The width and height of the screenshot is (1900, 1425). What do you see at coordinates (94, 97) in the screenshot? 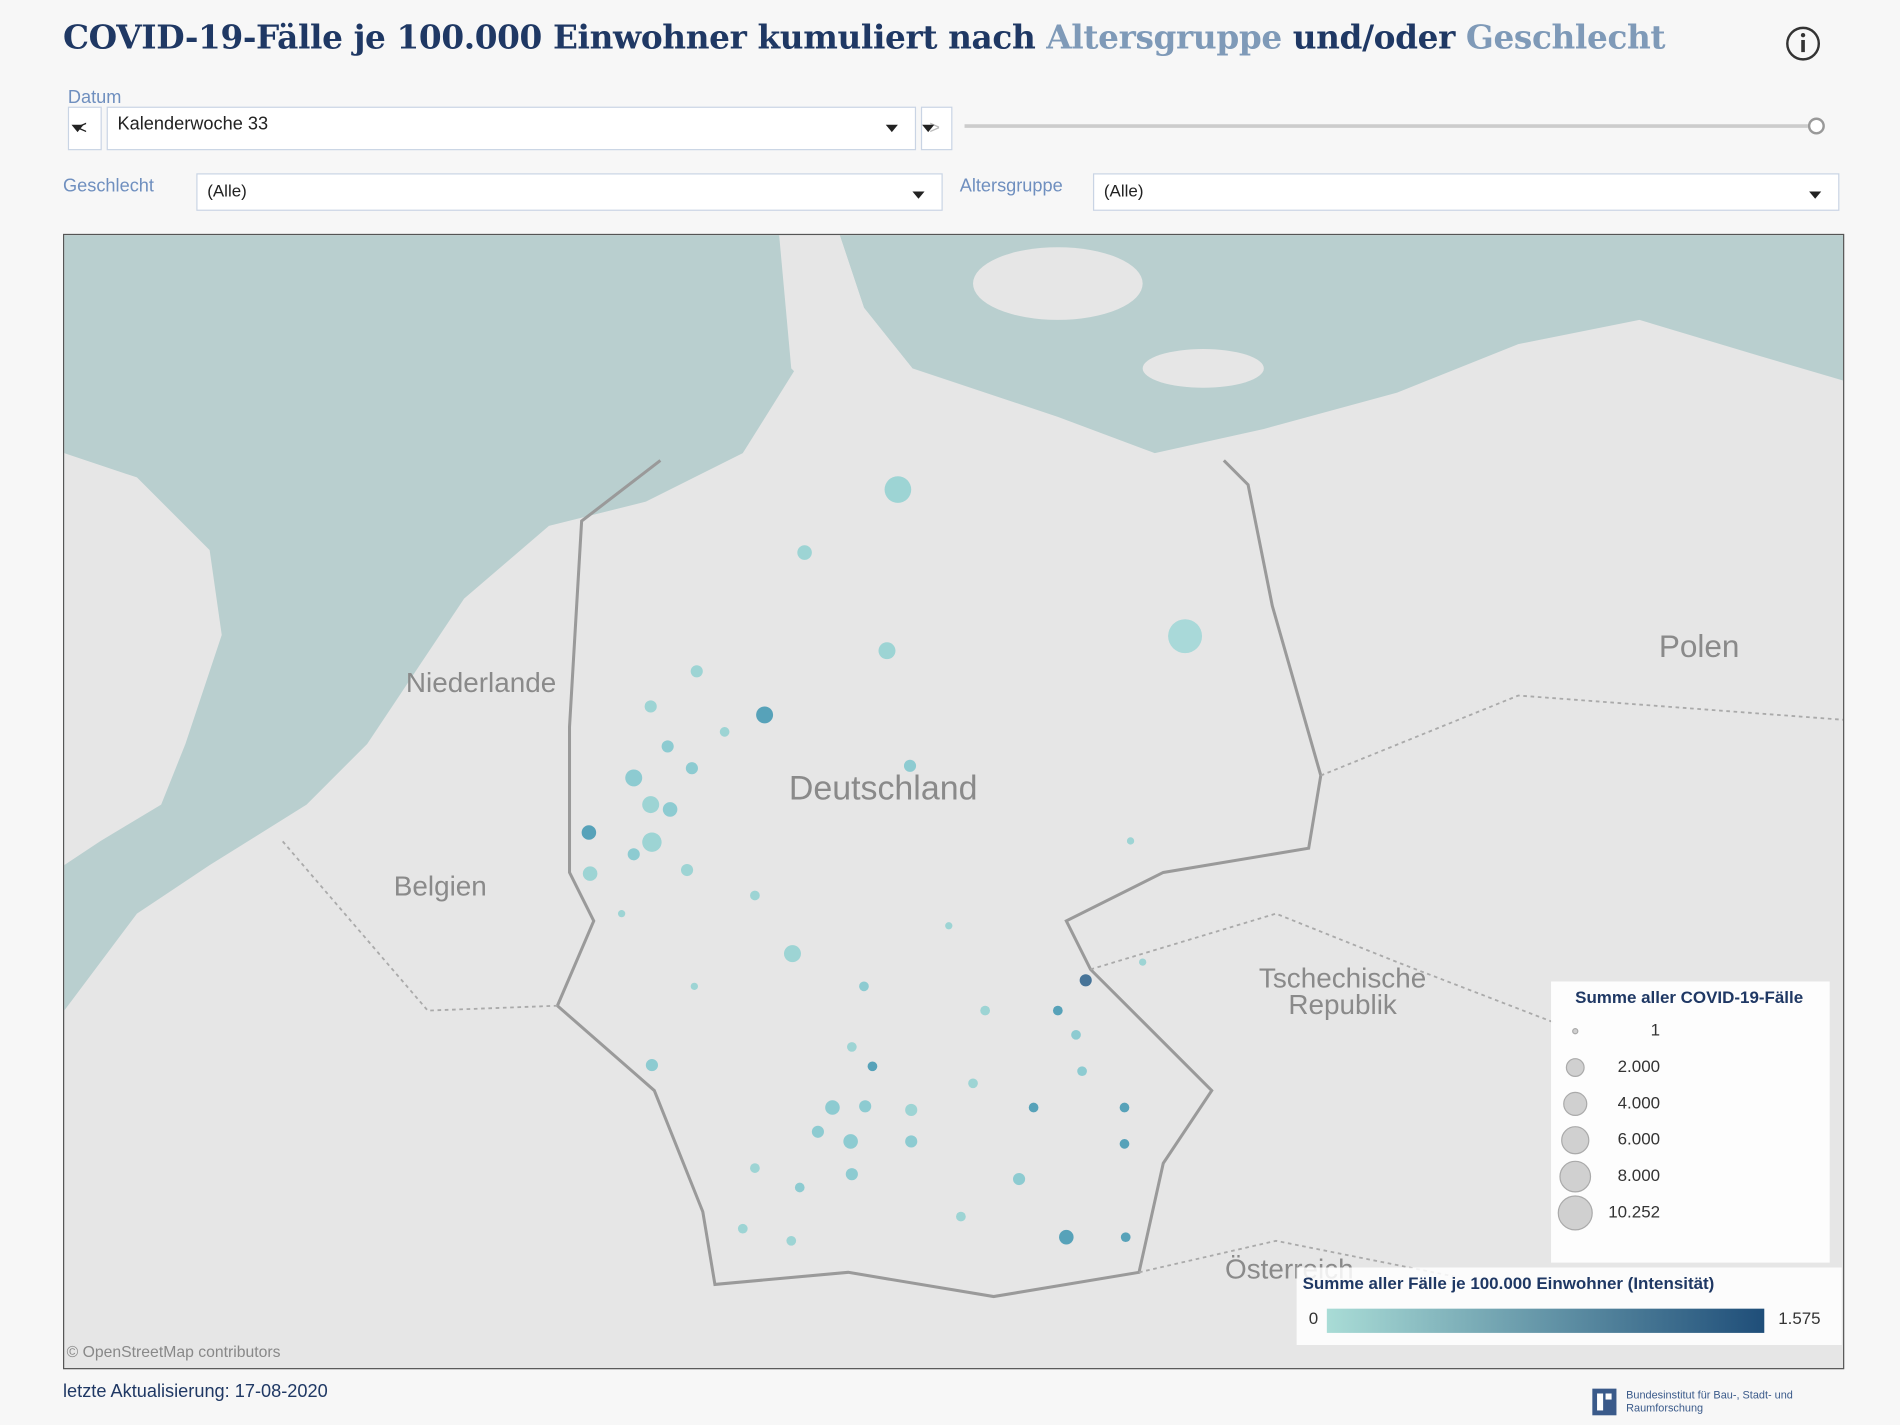
I see `date-label: Datum` at bounding box center [94, 97].